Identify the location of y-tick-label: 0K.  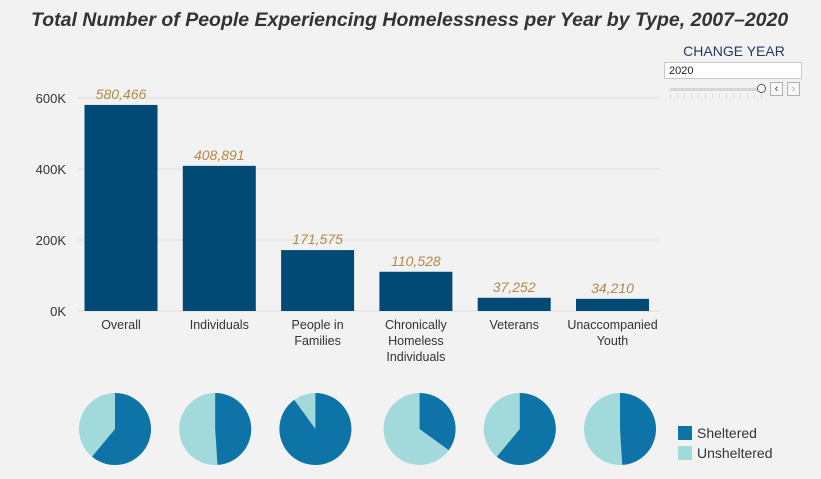
(58, 311).